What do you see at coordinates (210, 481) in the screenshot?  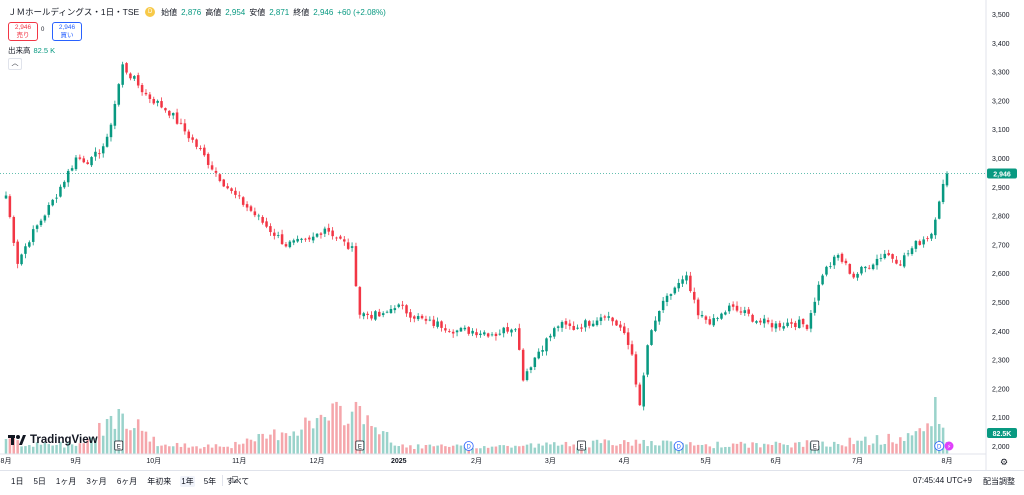 I see `range-5y: 5年` at bounding box center [210, 481].